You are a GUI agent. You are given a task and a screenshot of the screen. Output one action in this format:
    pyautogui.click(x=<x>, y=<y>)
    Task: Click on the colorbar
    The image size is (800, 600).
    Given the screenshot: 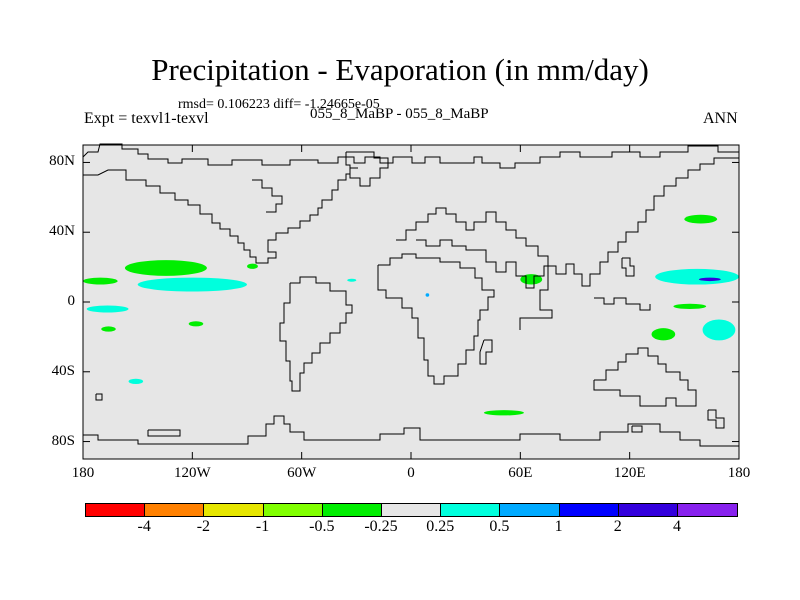 What is the action you would take?
    pyautogui.click(x=412, y=510)
    